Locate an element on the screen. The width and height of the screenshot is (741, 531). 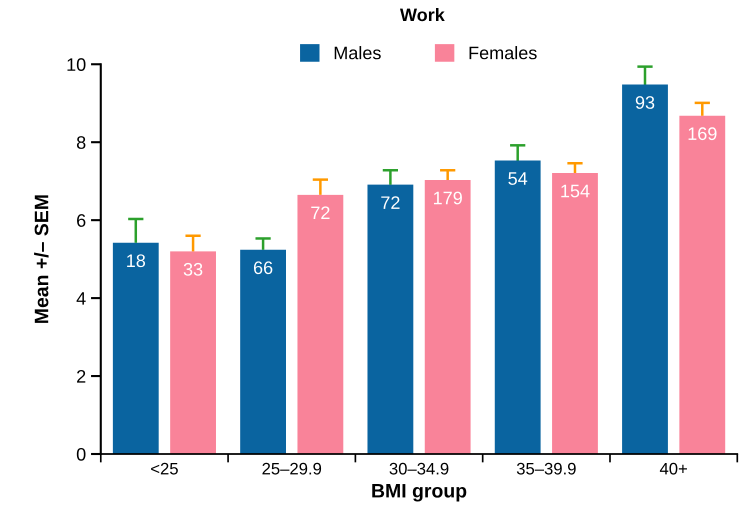
y-tick-label: 0 is located at coordinates (81, 454).